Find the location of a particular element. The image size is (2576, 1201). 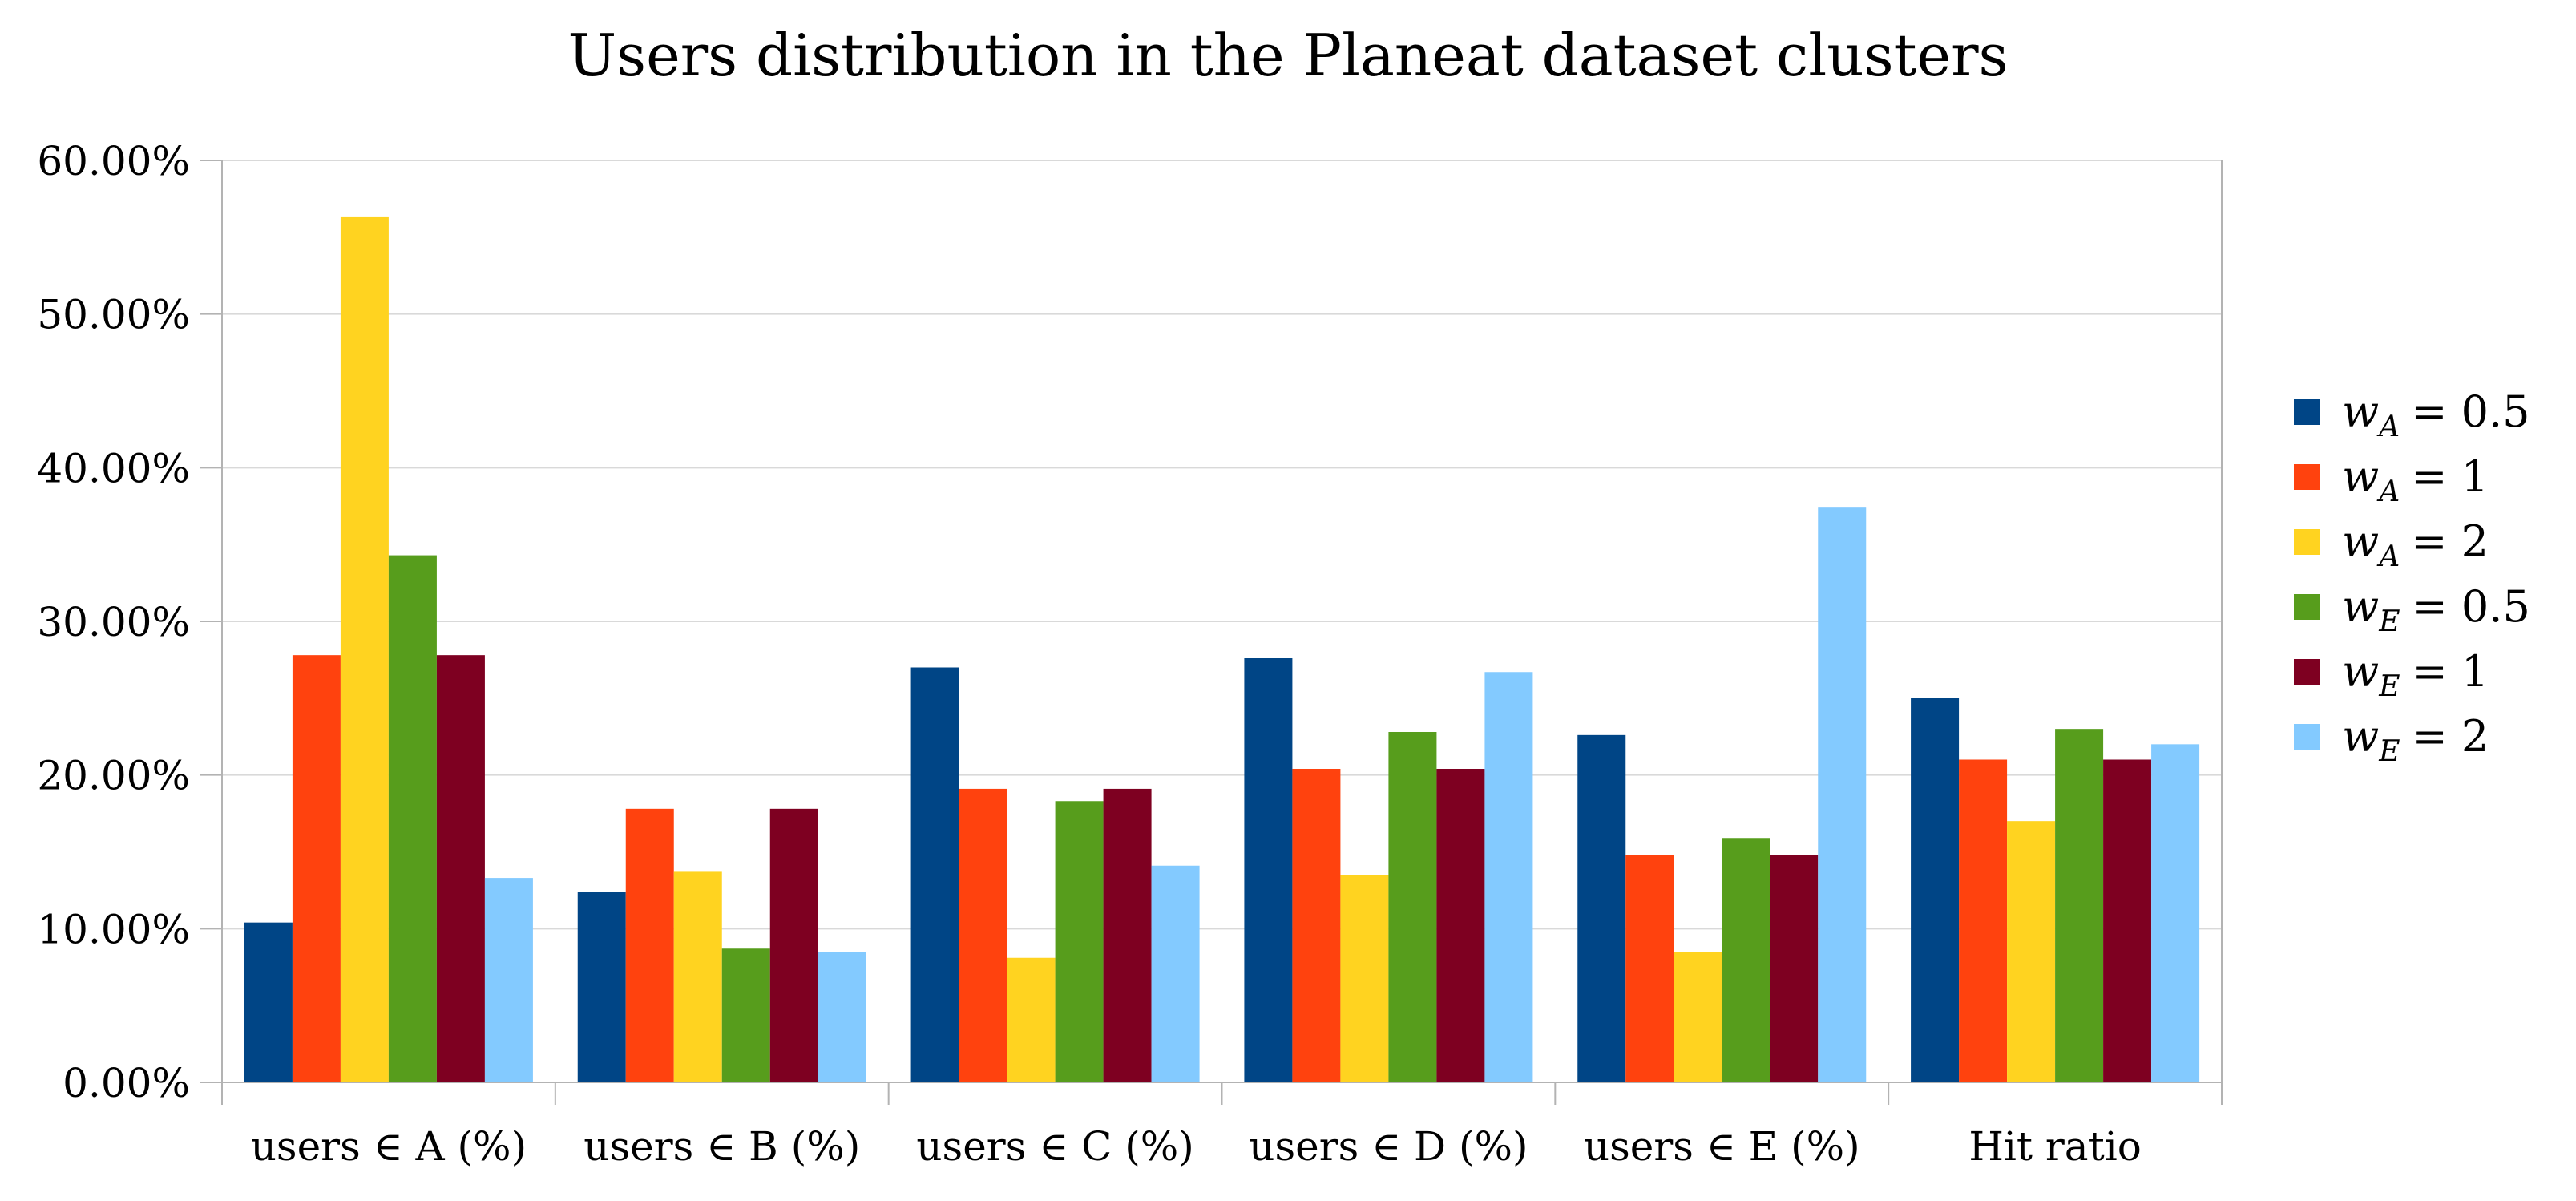

y-tick-label: 50.00% is located at coordinates (113, 315).